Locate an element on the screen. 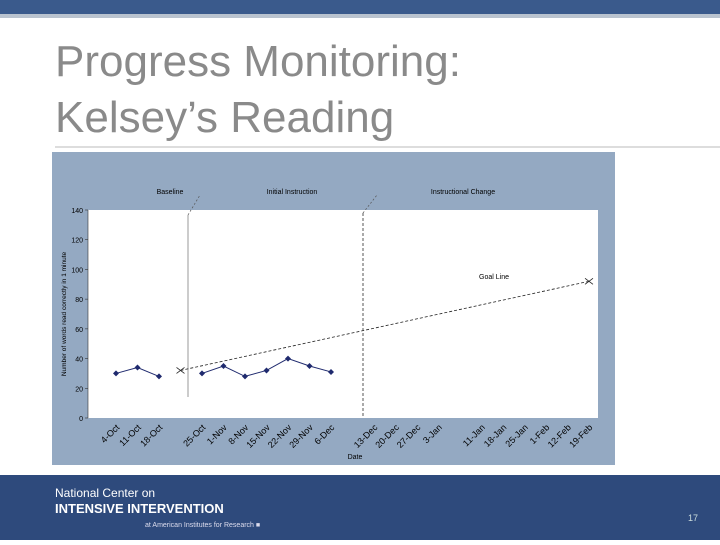  footer-bar is located at coordinates (360, 507).